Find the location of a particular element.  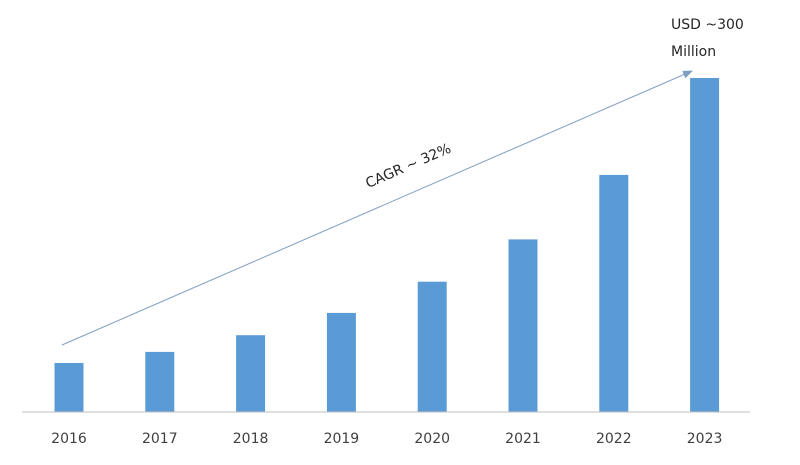

x-tick-label-2017: 2017 is located at coordinates (160, 439).